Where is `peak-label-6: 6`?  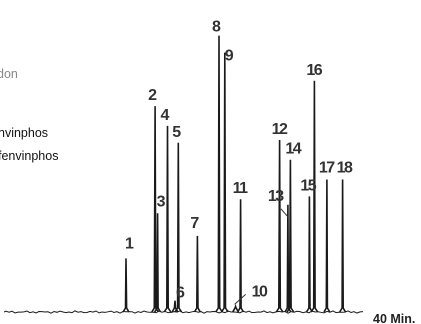 peak-label-6: 6 is located at coordinates (180, 293).